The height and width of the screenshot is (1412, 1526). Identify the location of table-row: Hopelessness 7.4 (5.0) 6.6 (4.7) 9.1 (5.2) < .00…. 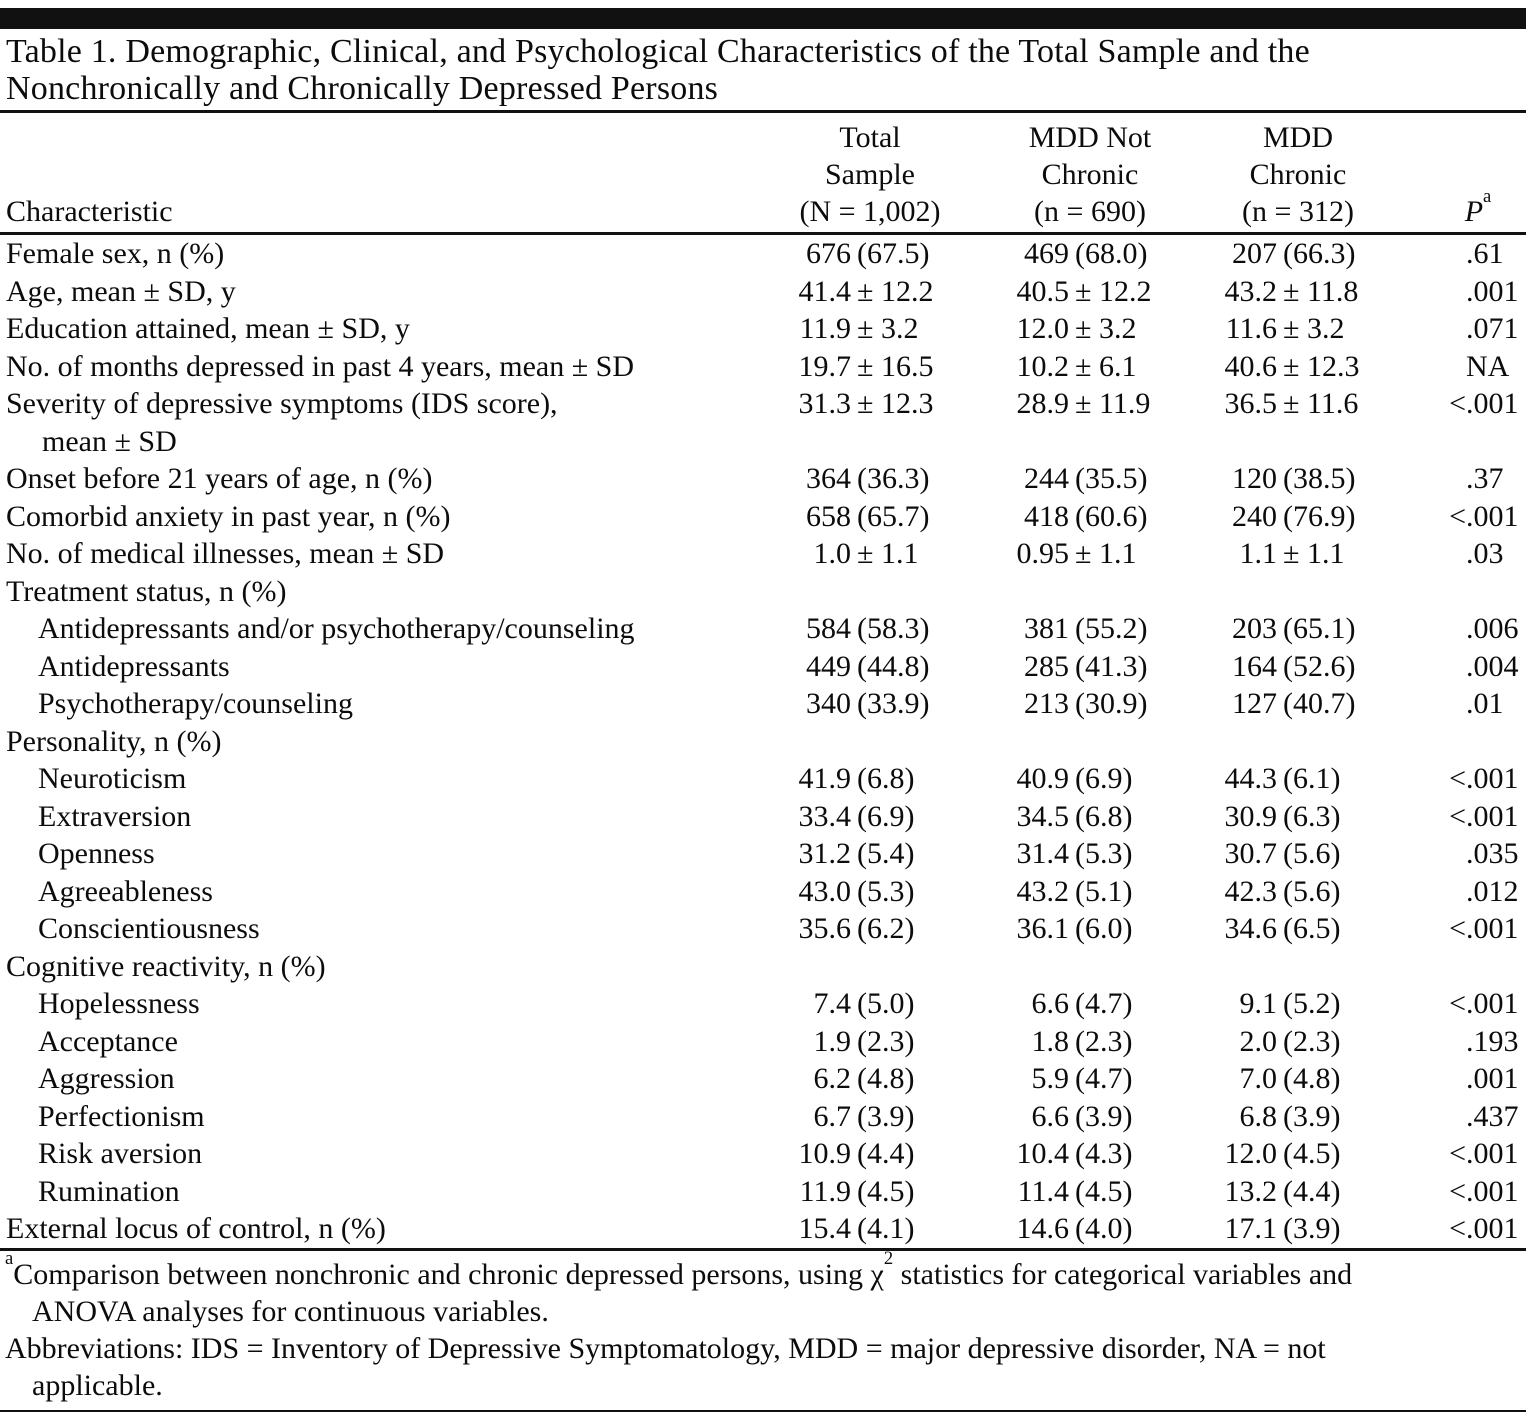
(763, 1004).